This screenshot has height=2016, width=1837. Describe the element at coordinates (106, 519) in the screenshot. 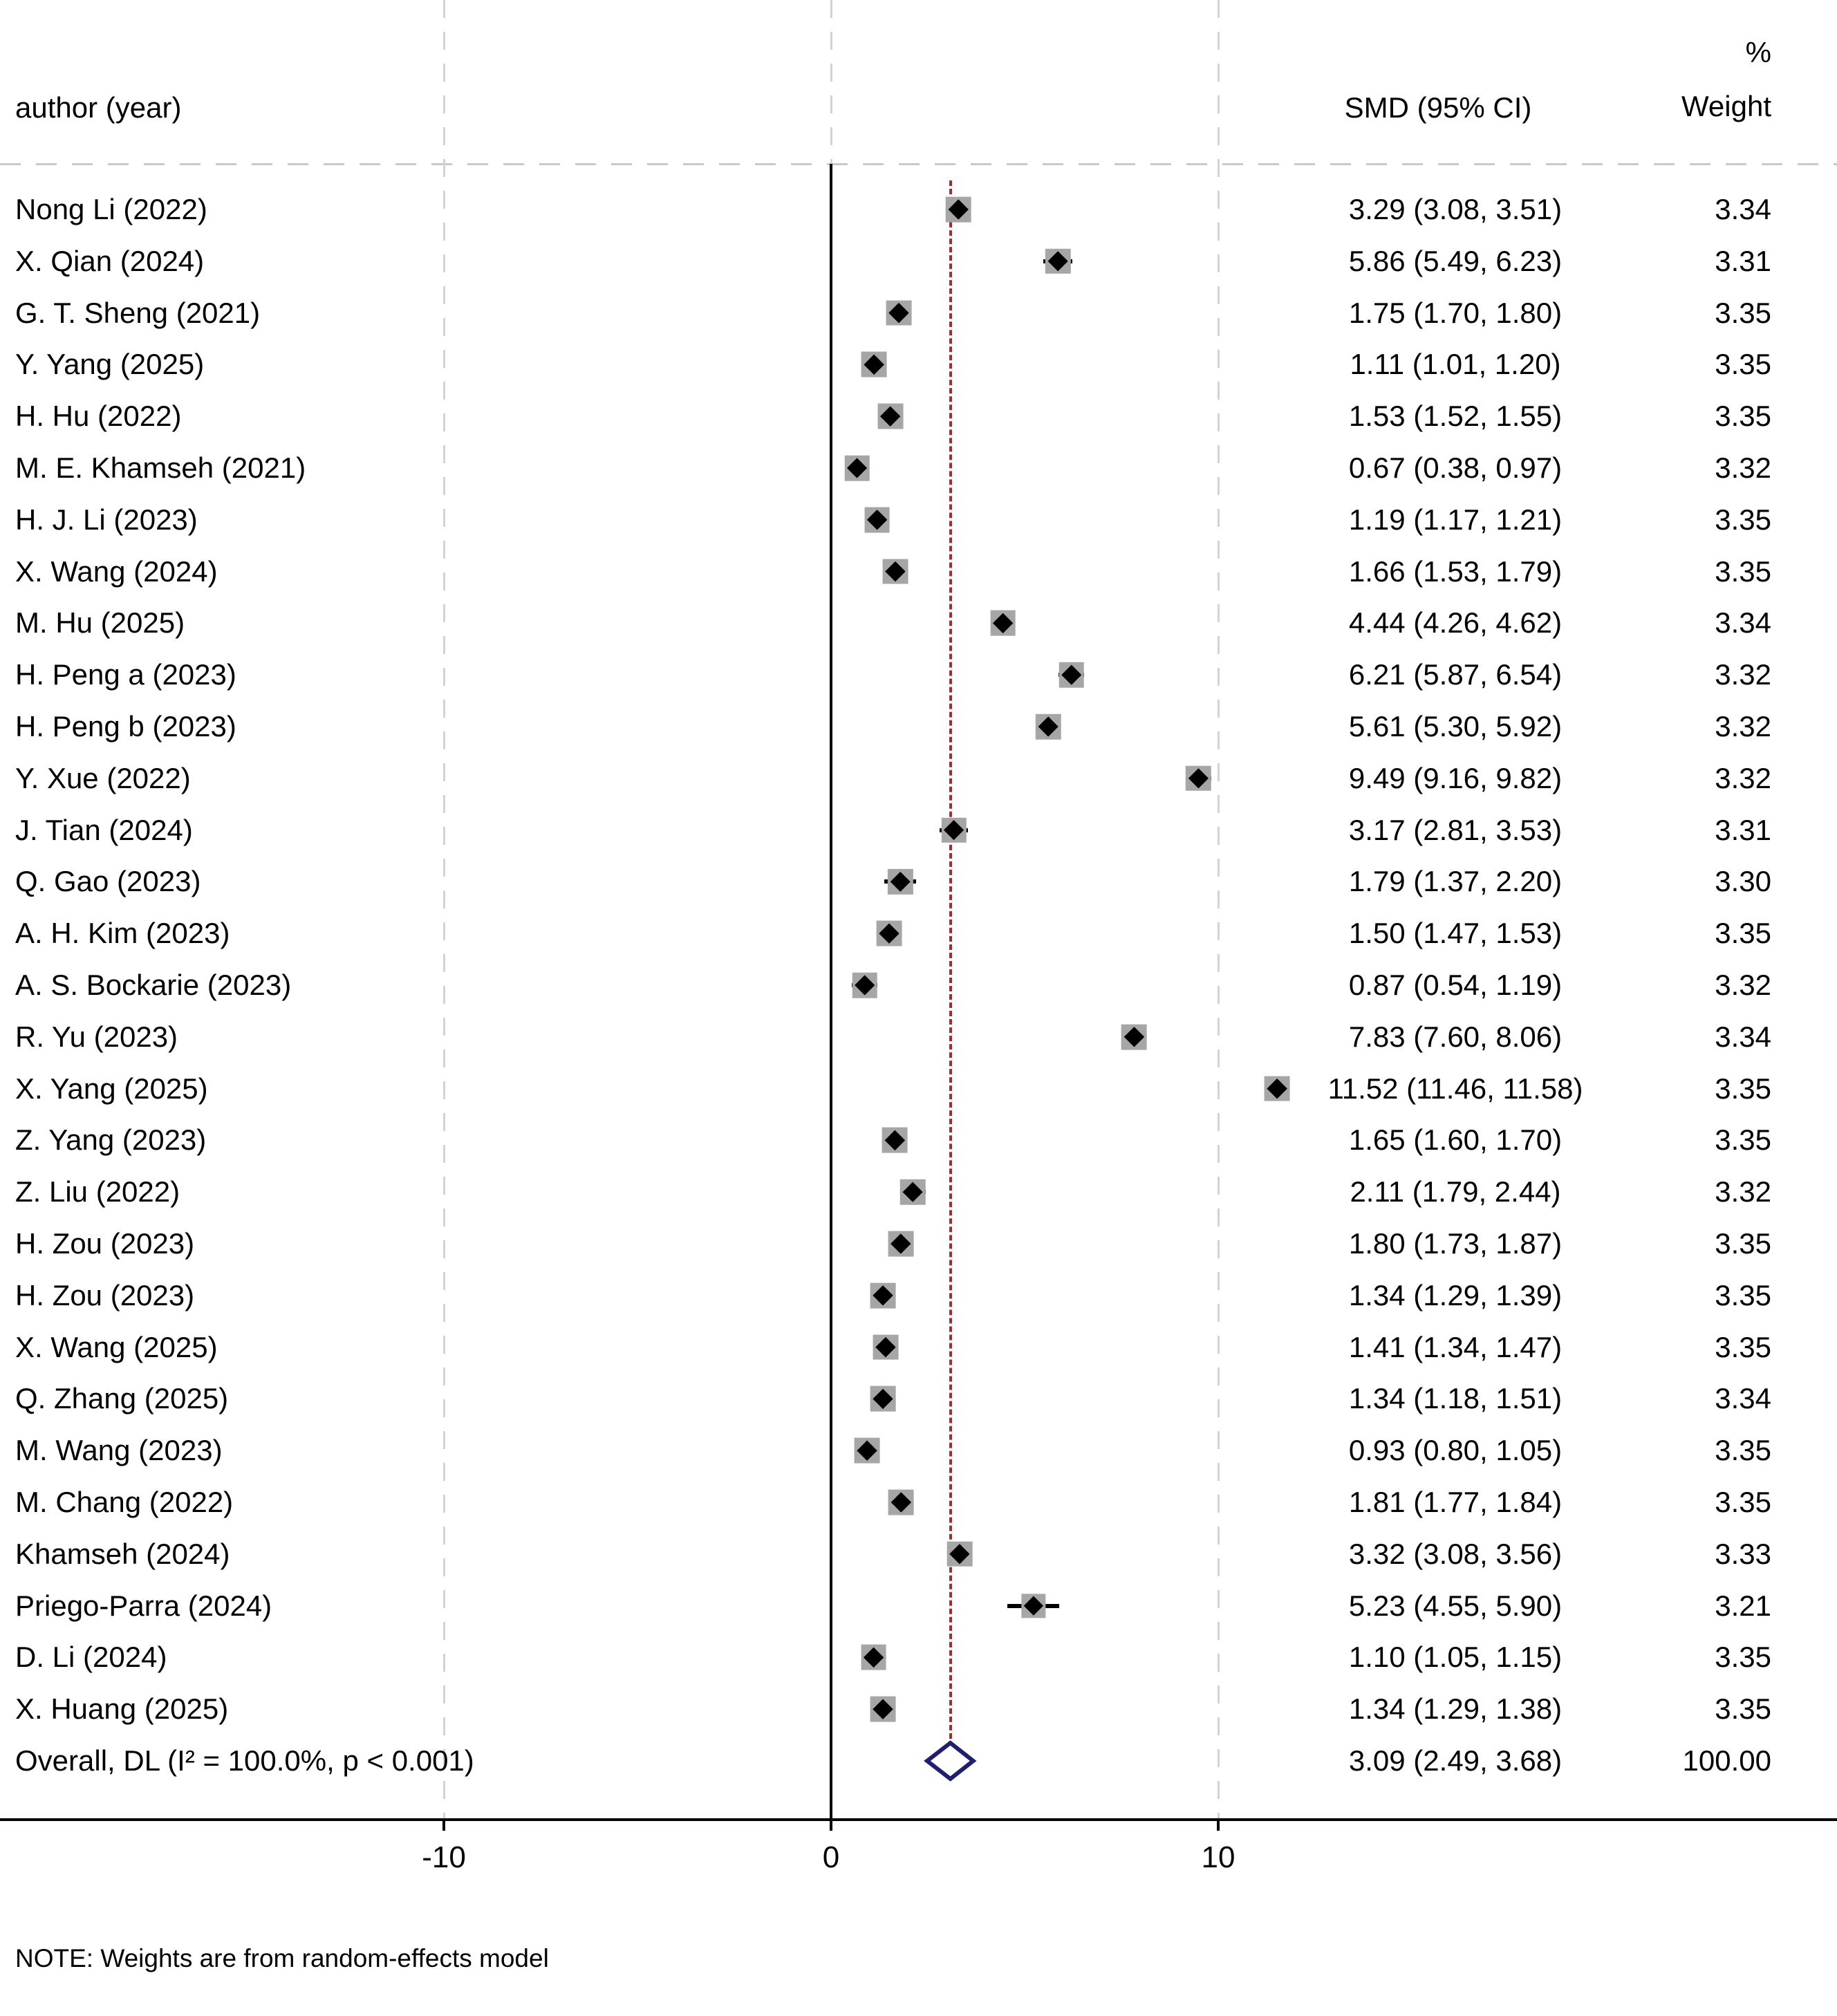

I see `study-author: H. J. Li (2023)` at that location.